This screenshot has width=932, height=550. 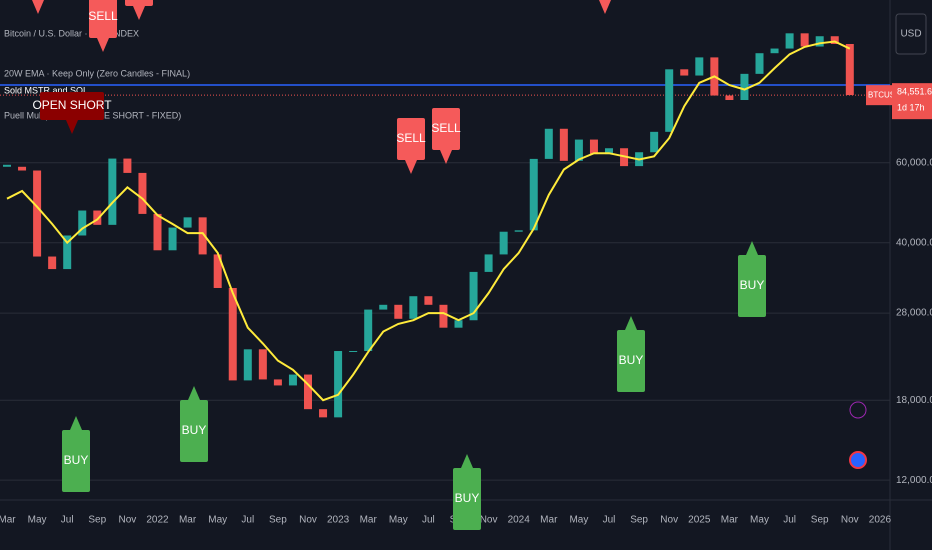 What do you see at coordinates (46, 90) in the screenshot?
I see `header-line: Sold MSTR and SOL` at bounding box center [46, 90].